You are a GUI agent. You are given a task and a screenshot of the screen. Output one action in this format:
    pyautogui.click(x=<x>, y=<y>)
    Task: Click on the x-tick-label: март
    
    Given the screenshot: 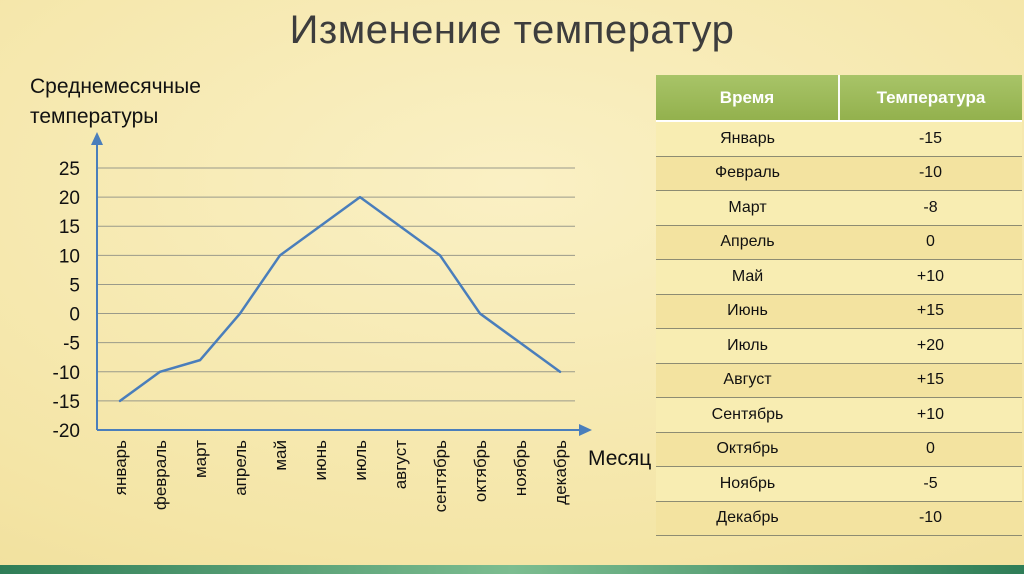 What is the action you would take?
    pyautogui.click(x=200, y=459)
    